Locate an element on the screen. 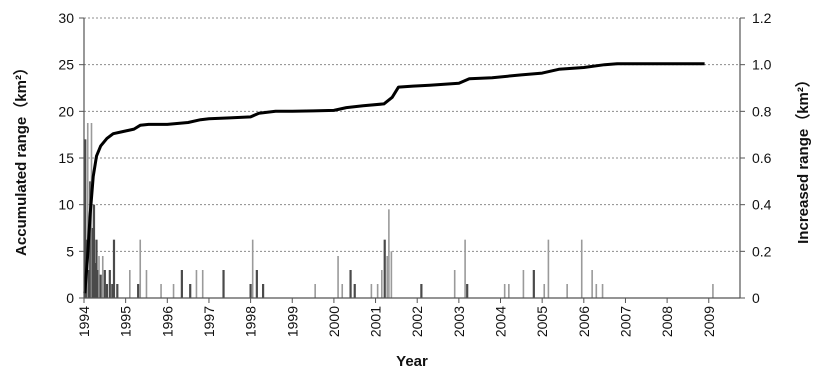 This screenshot has height=381, width=820. x-tick-label: 1996 is located at coordinates (167, 321).